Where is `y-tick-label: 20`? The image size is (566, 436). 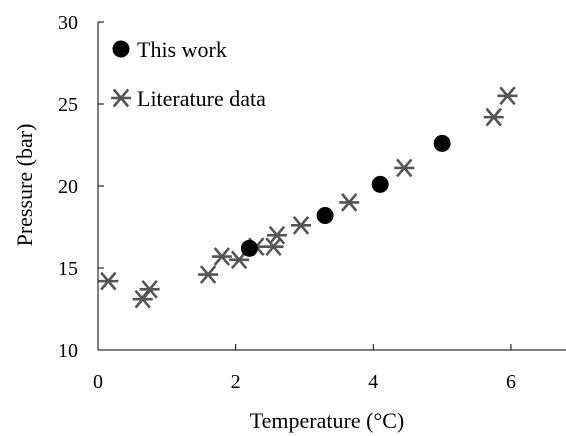
y-tick-label: 20 is located at coordinates (68, 187).